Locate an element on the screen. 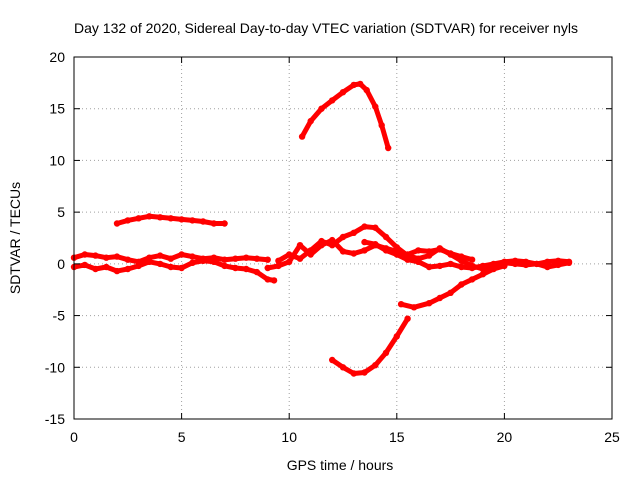 The image size is (640, 485). x-axis-label: GPS time / hours is located at coordinates (340, 465).